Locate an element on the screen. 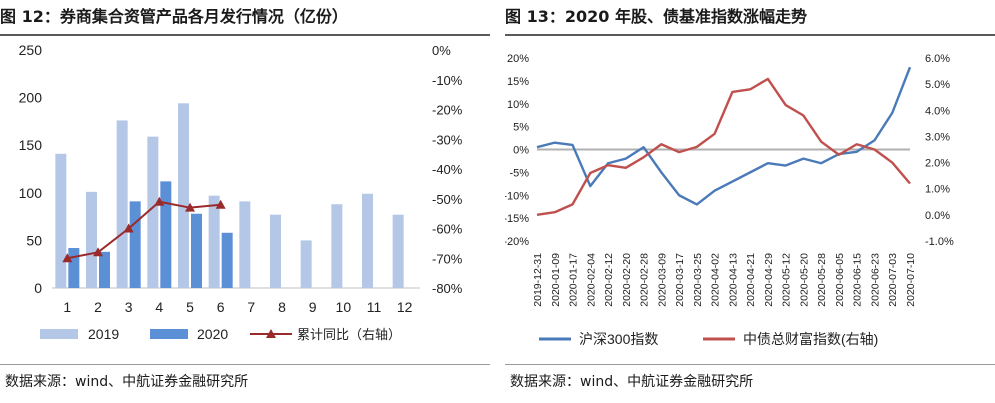 Image resolution: width=995 pixels, height=403 pixels. left-y-tick: 0 is located at coordinates (38, 288).